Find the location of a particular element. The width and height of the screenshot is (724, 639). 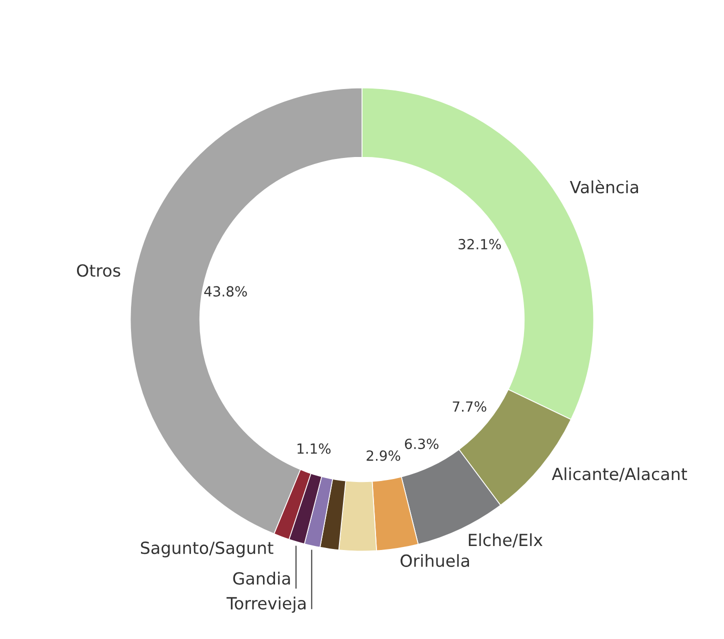

data-label: 6.3% is located at coordinates (421, 444).